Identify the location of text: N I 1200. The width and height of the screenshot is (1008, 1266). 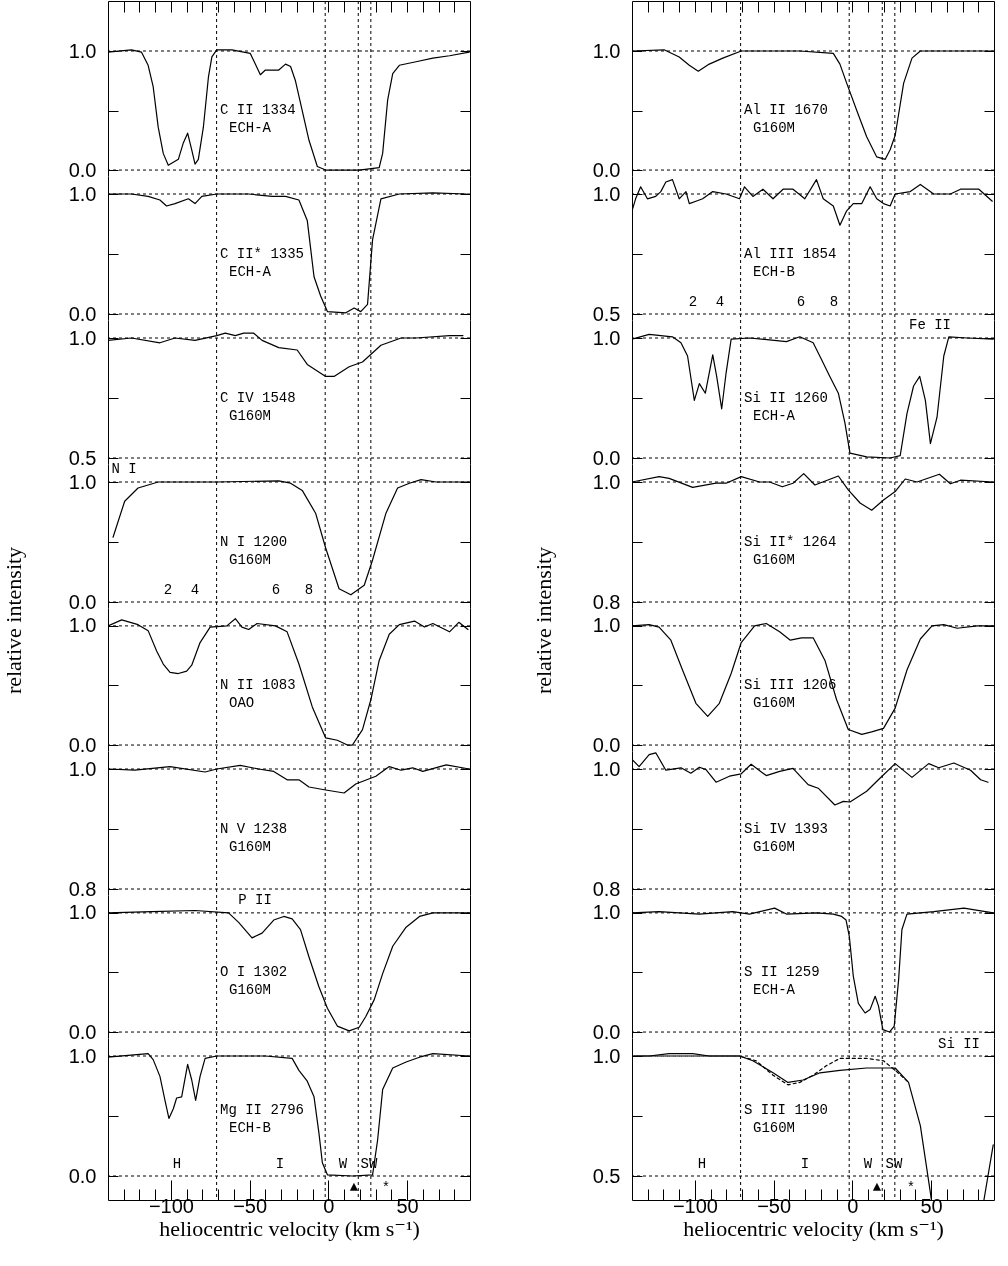
(254, 542).